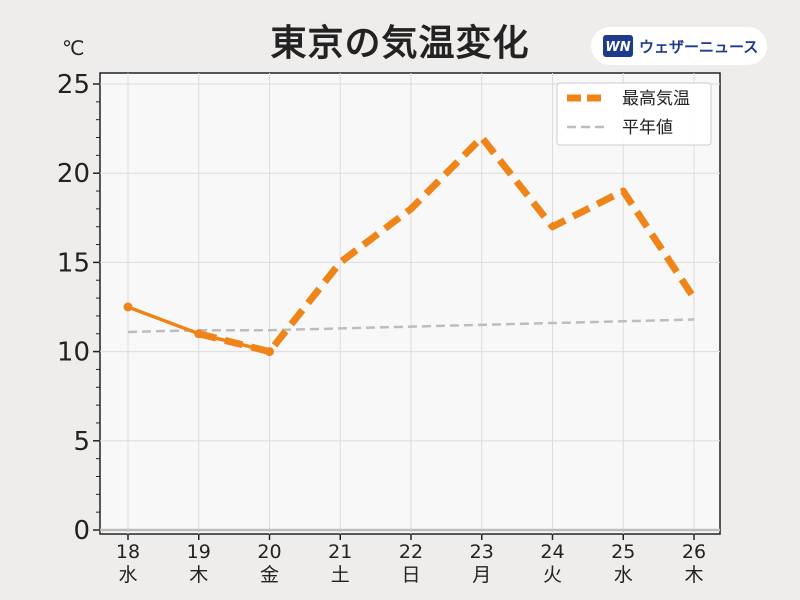  Describe the element at coordinates (623, 552) in the screenshot. I see `x-tick-label-day: 25` at that location.